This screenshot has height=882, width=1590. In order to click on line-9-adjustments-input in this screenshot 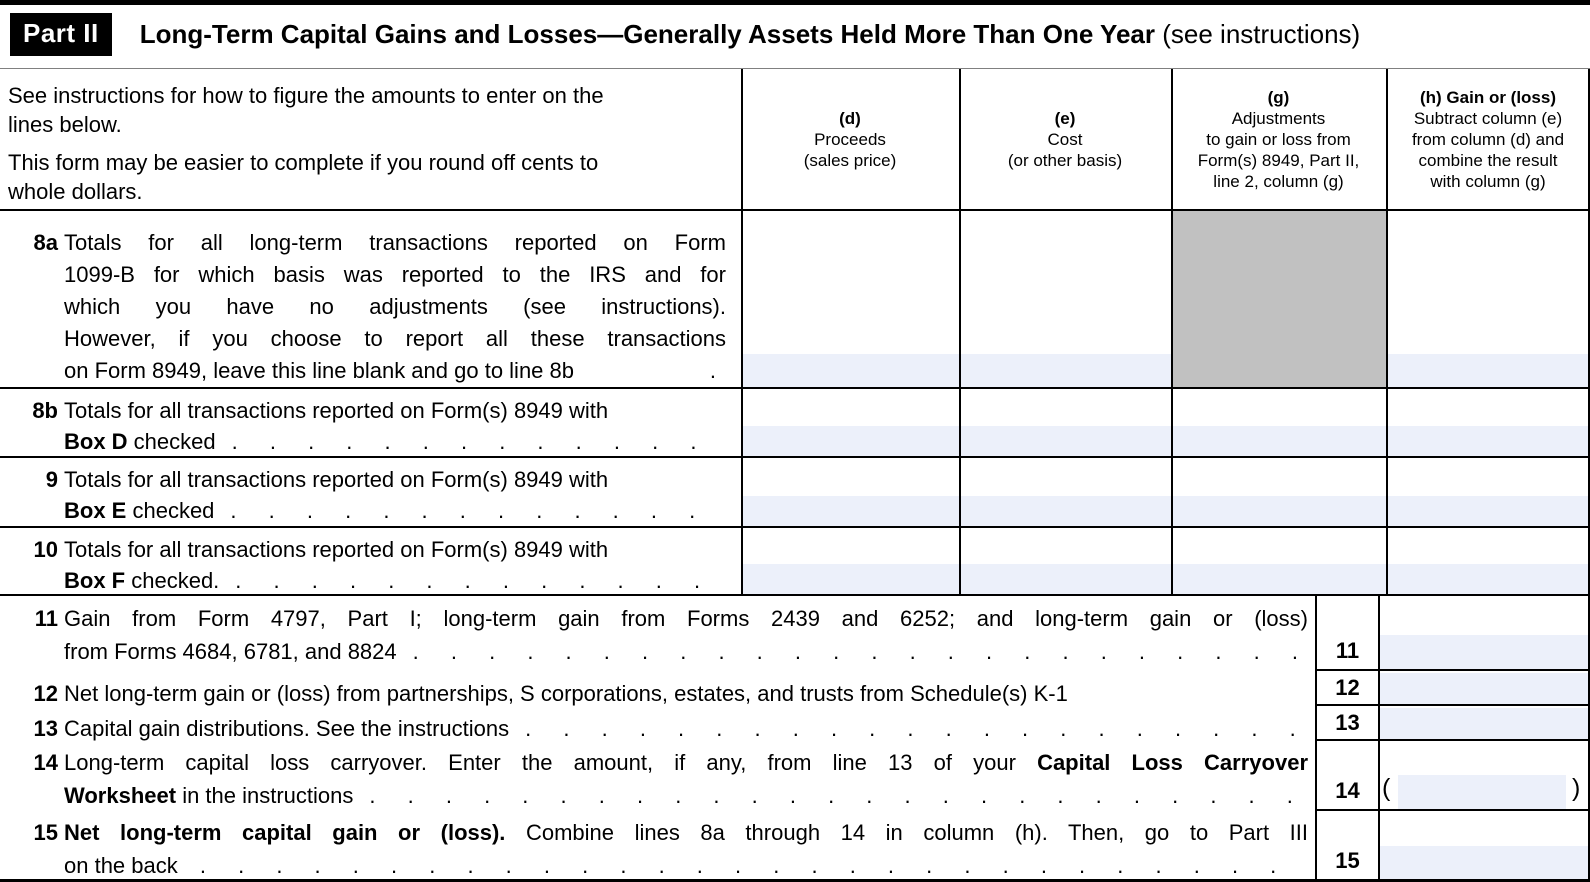, I will do `click(1279, 512)`.